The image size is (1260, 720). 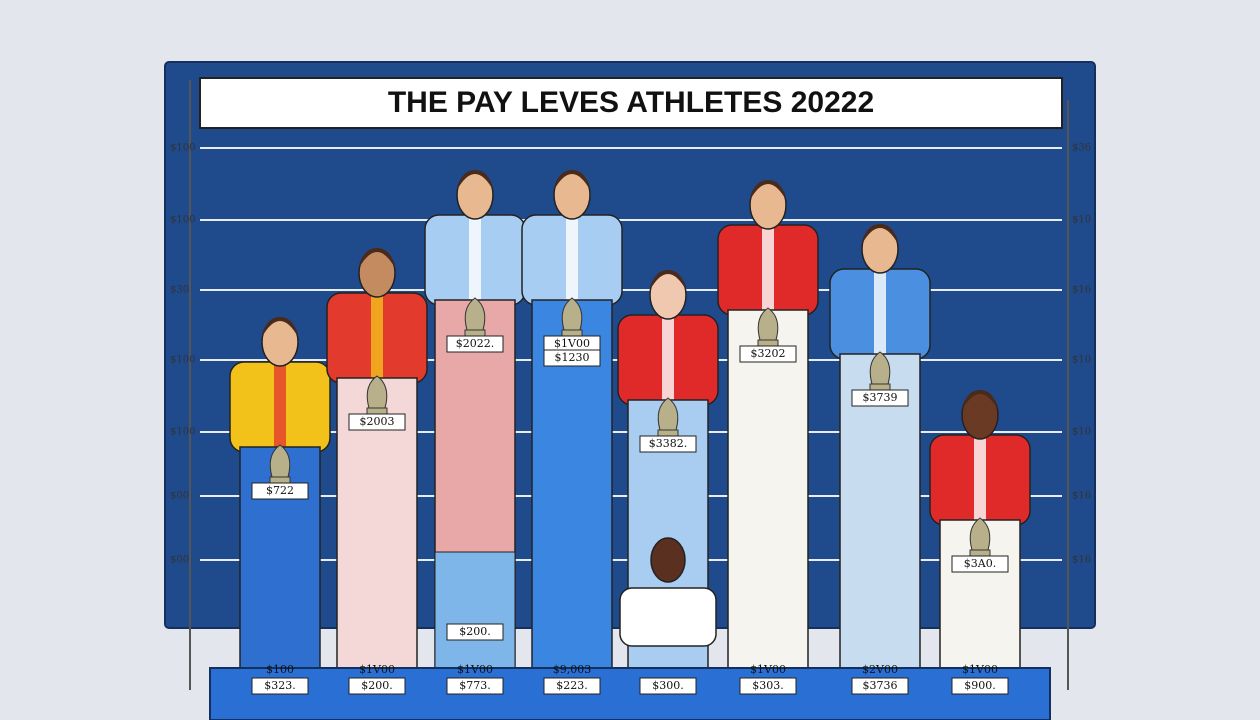 What do you see at coordinates (280, 669) in the screenshot?
I see `bottom-tag-text: $100` at bounding box center [280, 669].